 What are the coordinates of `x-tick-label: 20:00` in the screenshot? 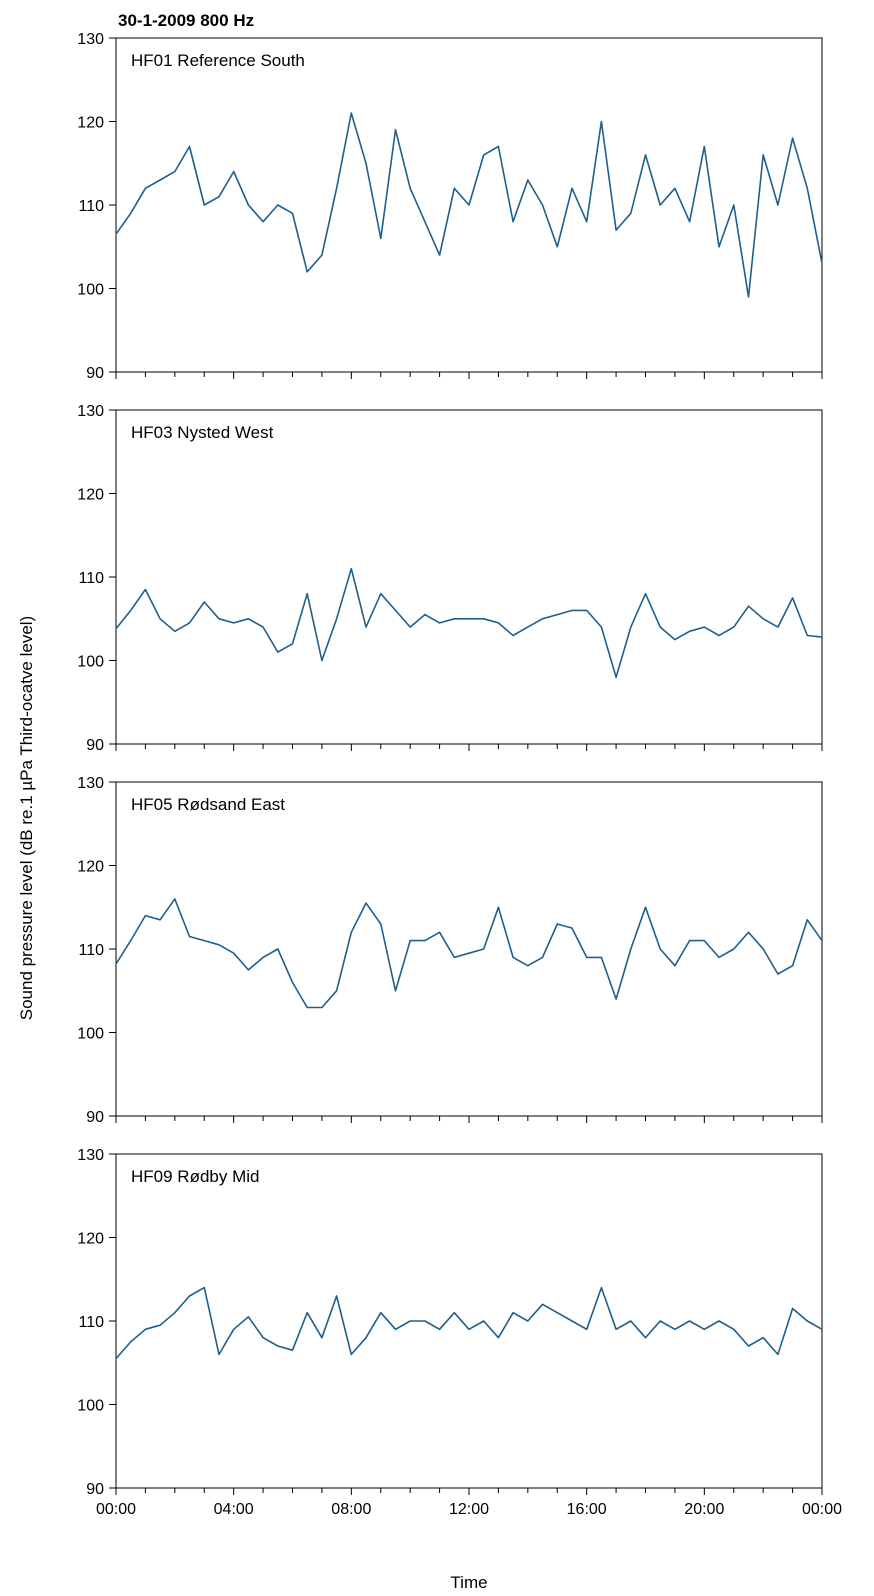 It's located at (704, 1509).